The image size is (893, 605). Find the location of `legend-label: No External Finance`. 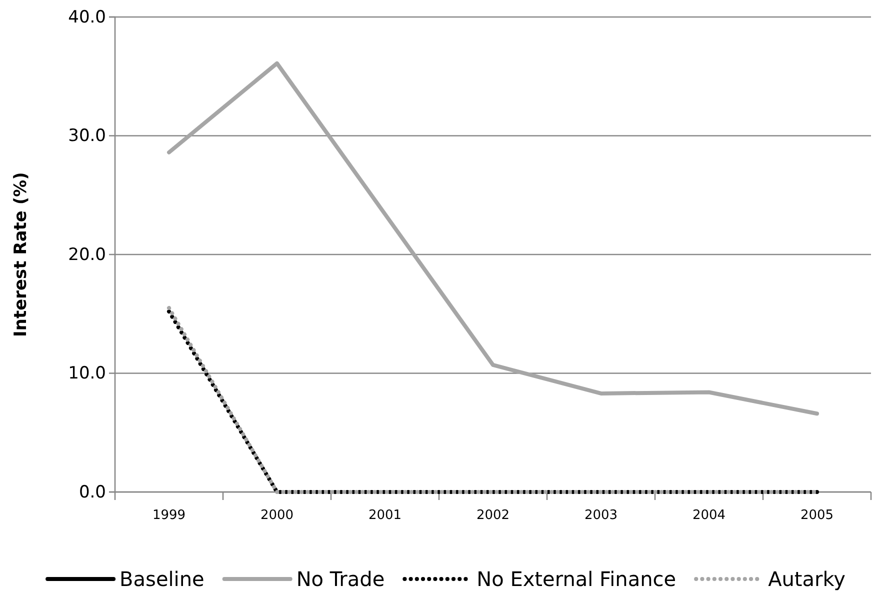

legend-label: No External Finance is located at coordinates (576, 579).